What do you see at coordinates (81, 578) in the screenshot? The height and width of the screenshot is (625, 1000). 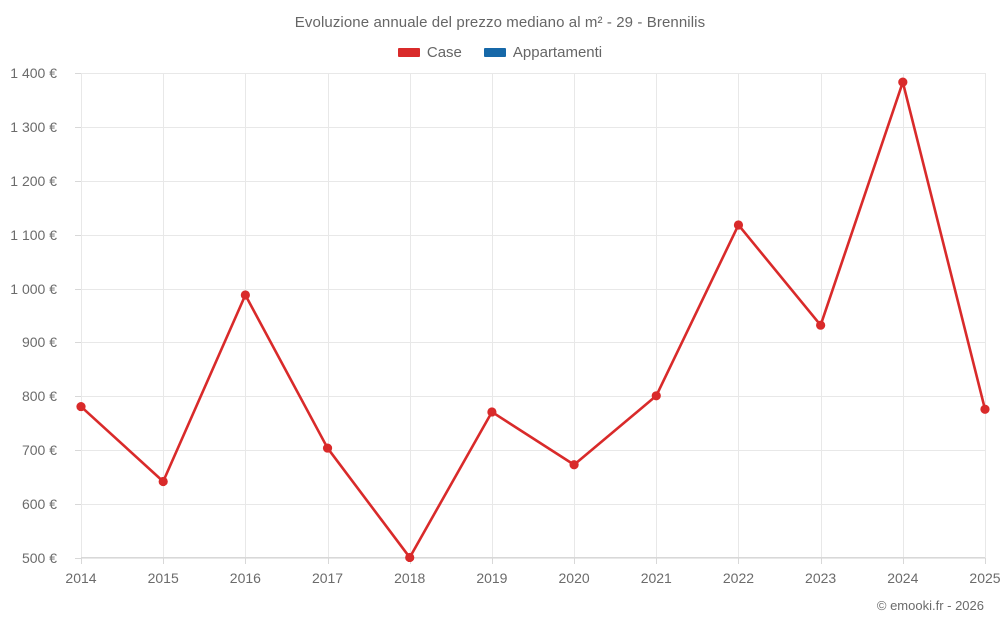 I see `x-axis-label: 2014` at bounding box center [81, 578].